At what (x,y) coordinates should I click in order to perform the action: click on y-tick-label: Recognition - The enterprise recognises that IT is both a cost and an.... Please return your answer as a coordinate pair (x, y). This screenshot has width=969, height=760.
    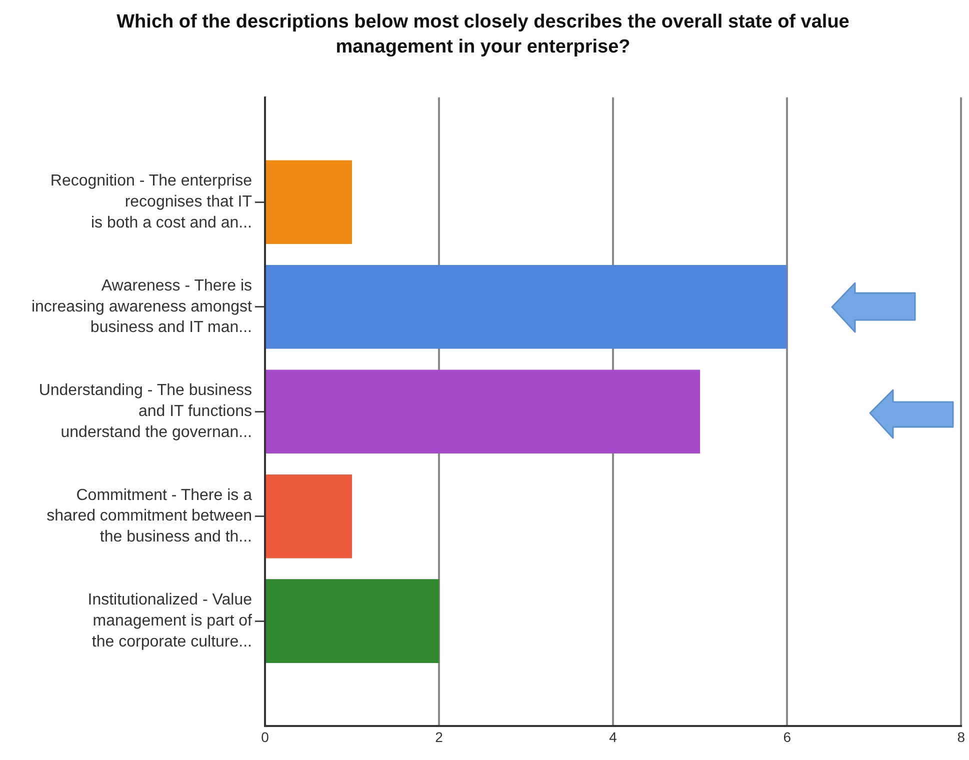
    Looking at the image, I should click on (151, 202).